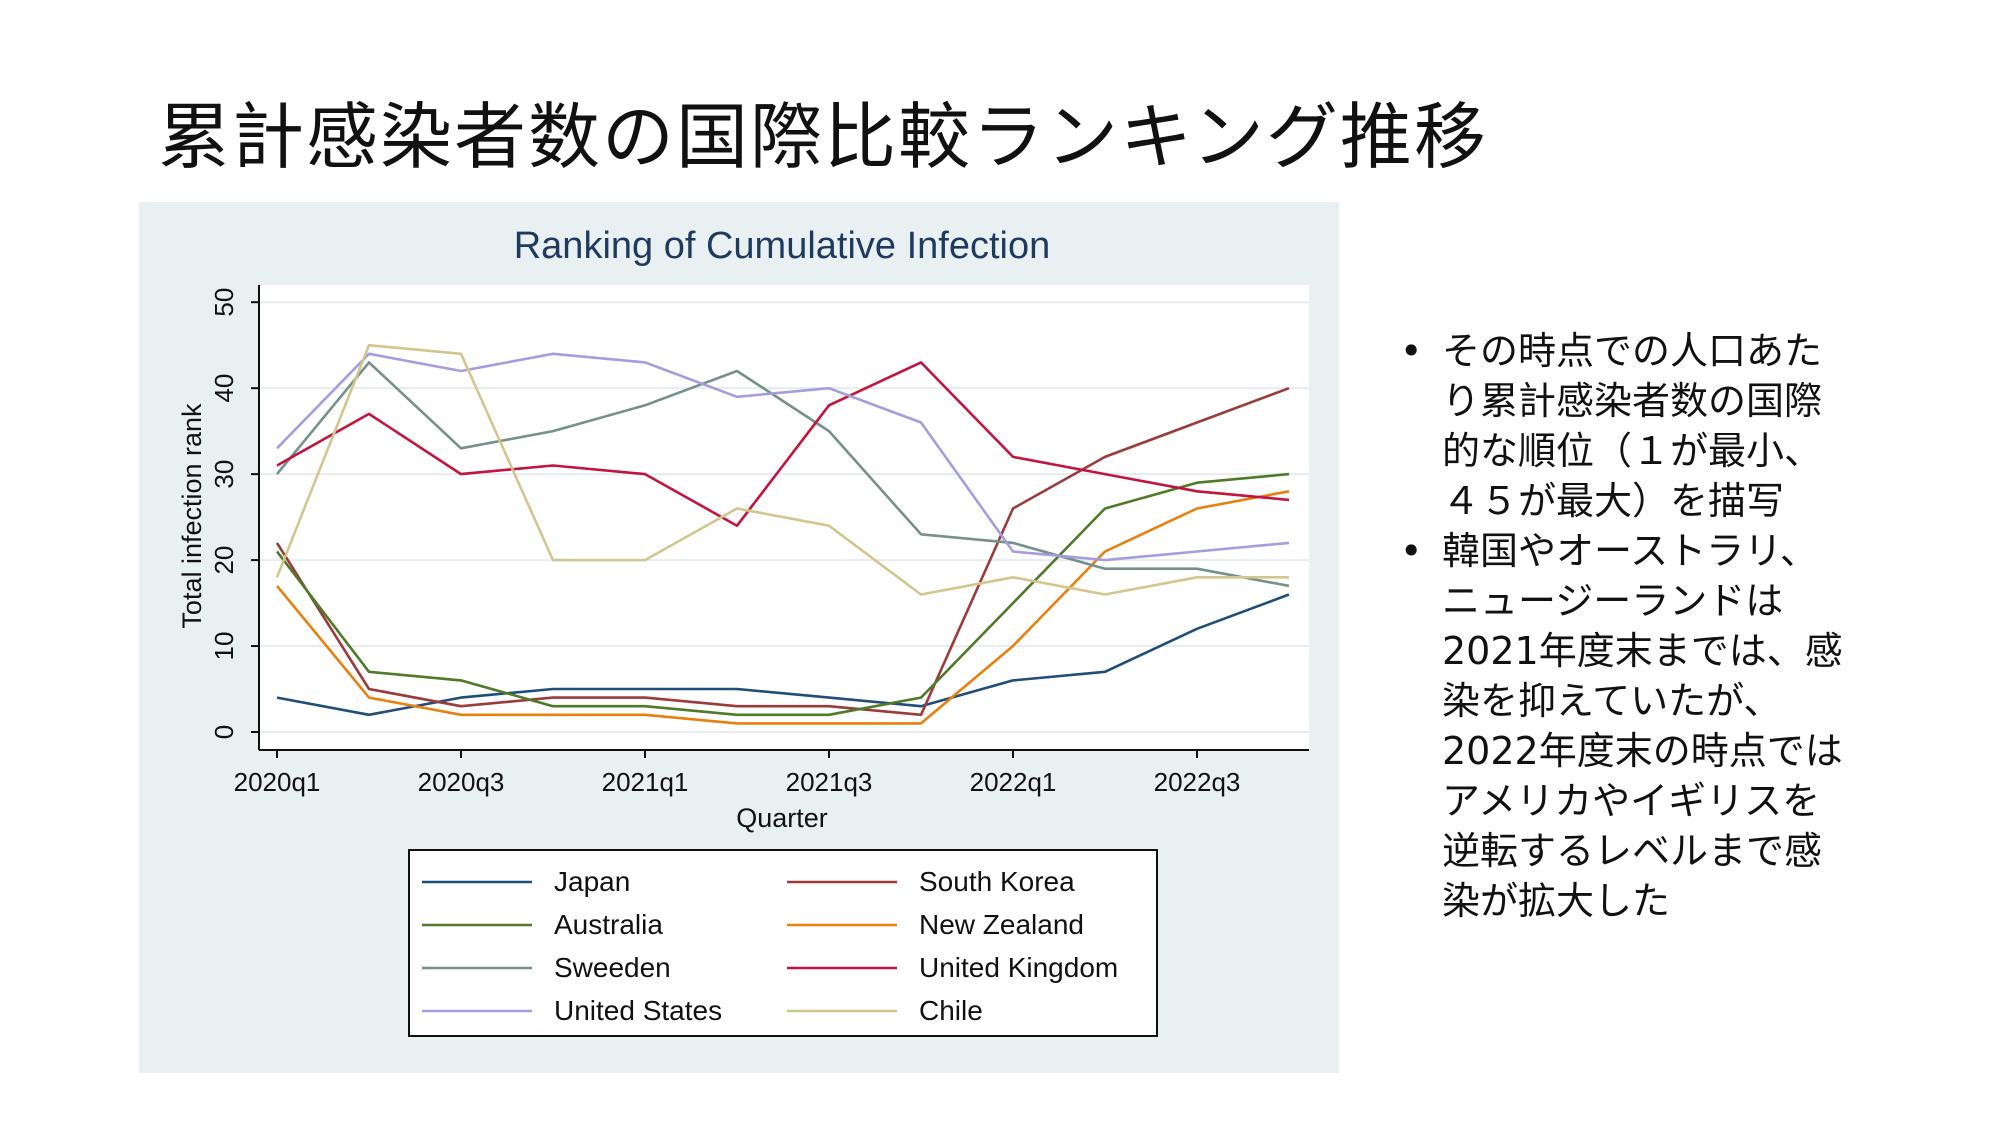 The height and width of the screenshot is (1125, 2000). What do you see at coordinates (224, 560) in the screenshot?
I see `y-tick-label: 20` at bounding box center [224, 560].